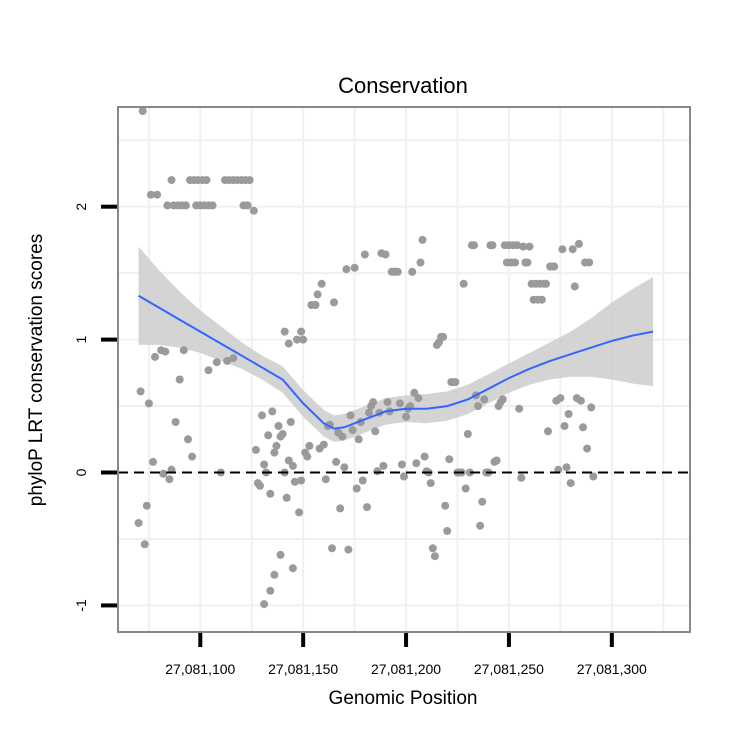  Describe the element at coordinates (81, 605) in the screenshot. I see `y-tick-label: -1` at that location.